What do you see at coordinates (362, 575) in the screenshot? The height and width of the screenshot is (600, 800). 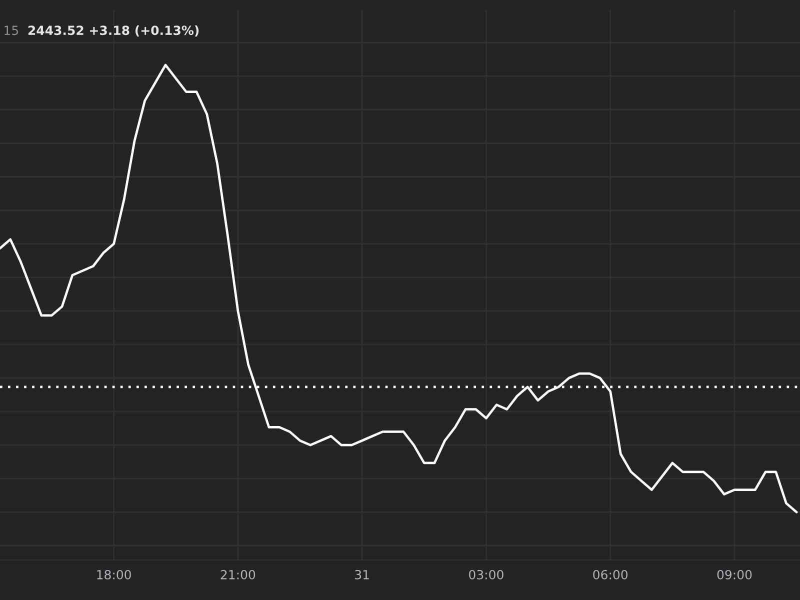 I see `x-tick-label: 31` at bounding box center [362, 575].